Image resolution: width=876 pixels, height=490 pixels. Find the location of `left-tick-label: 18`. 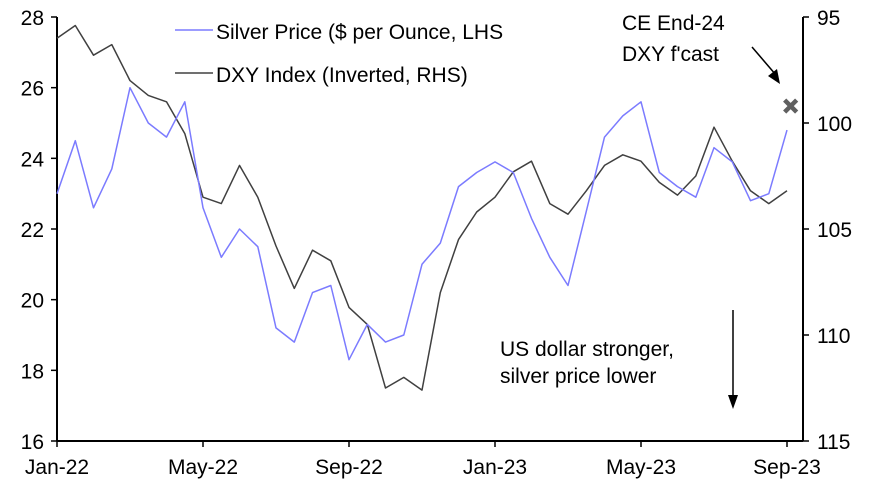

left-tick-label: 18 is located at coordinates (32, 371).